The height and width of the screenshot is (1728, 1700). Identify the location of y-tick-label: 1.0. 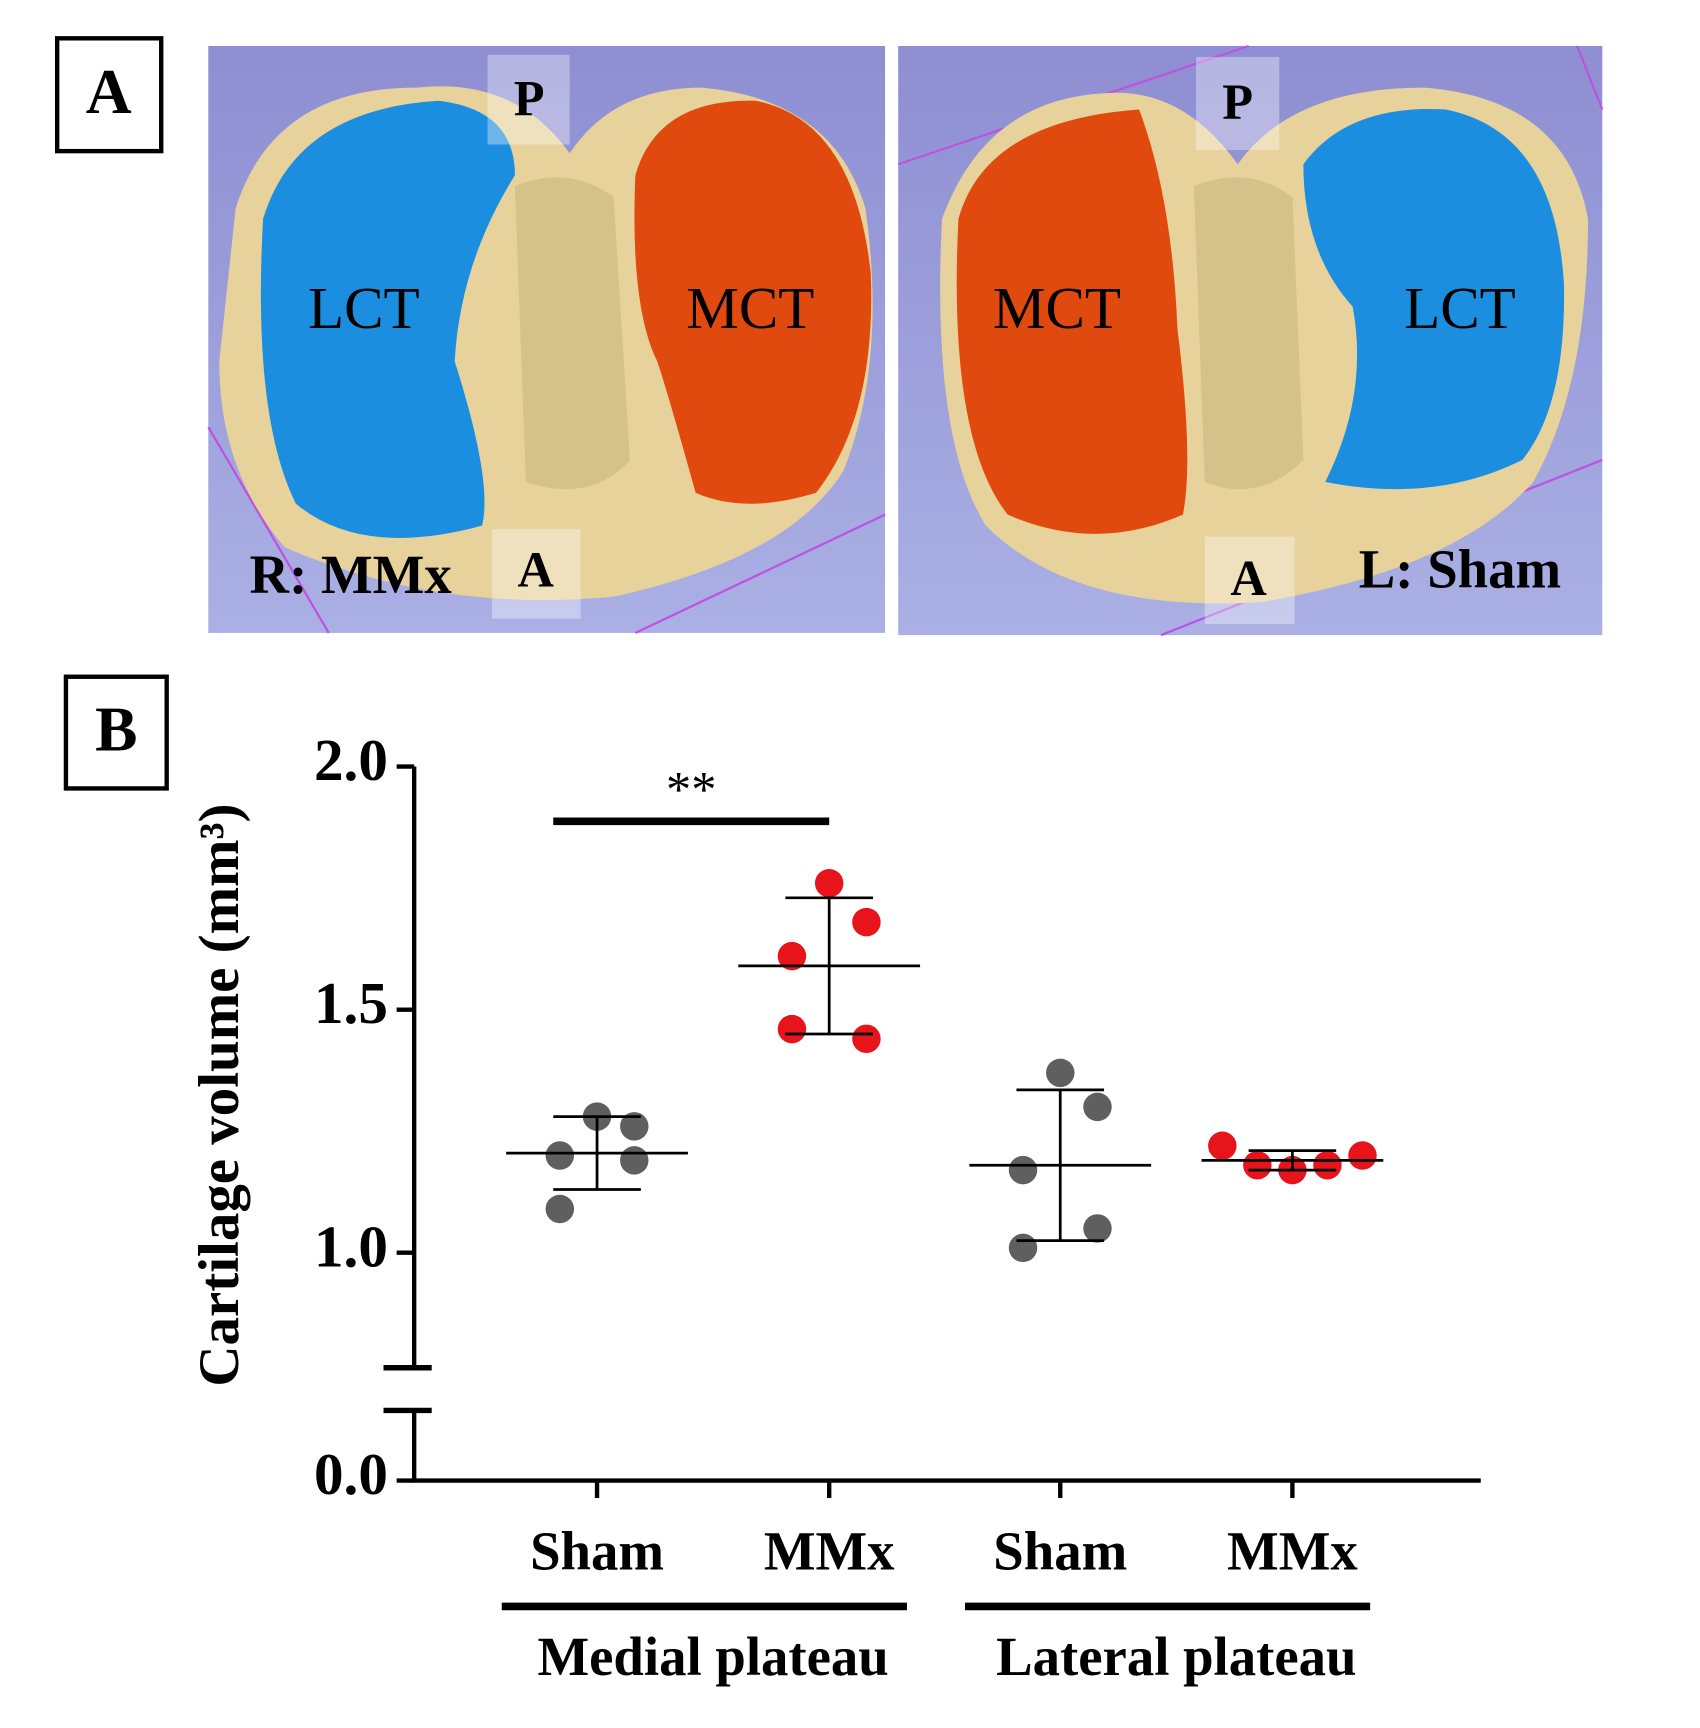
(351, 1246).